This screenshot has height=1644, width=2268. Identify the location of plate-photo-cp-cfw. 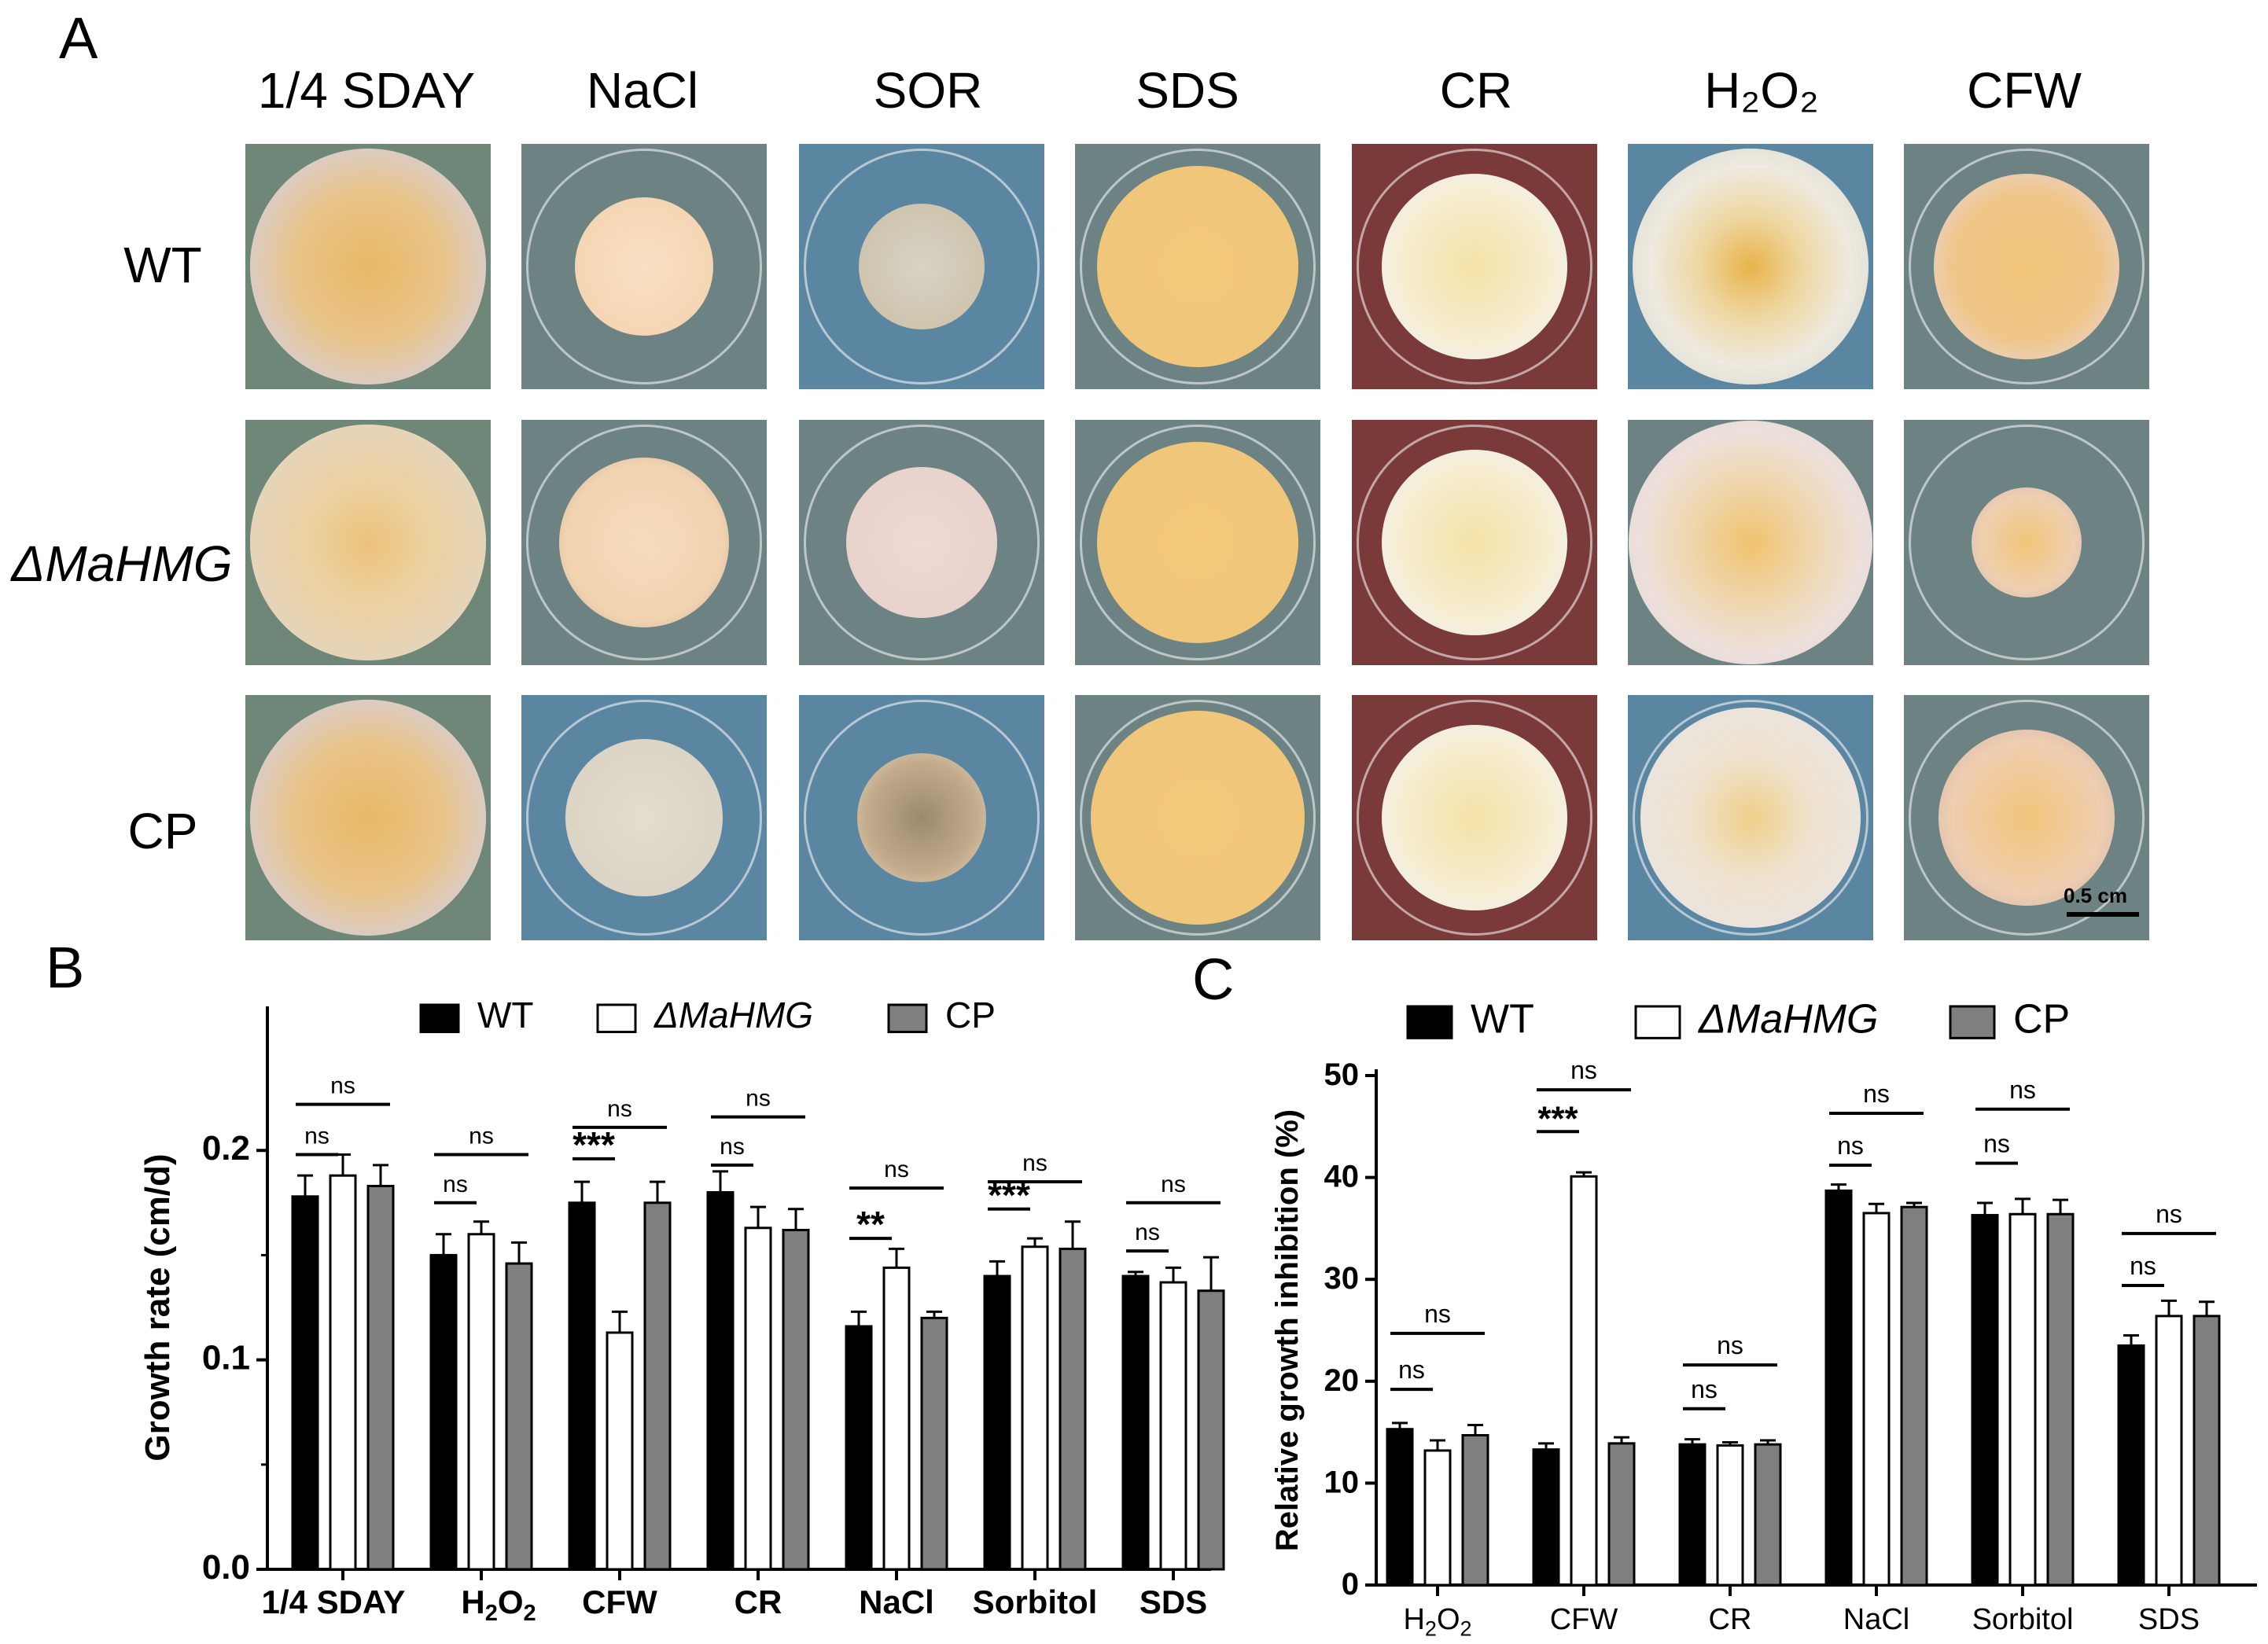
(2026, 818).